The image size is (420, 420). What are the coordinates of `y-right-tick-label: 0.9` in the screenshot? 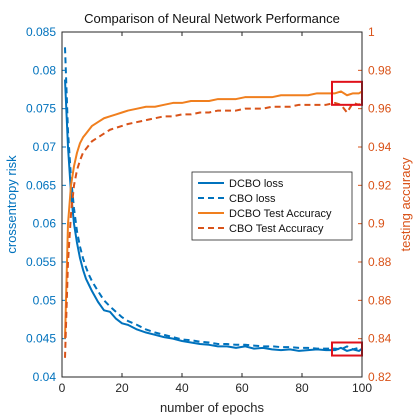 It's located at (376, 224).